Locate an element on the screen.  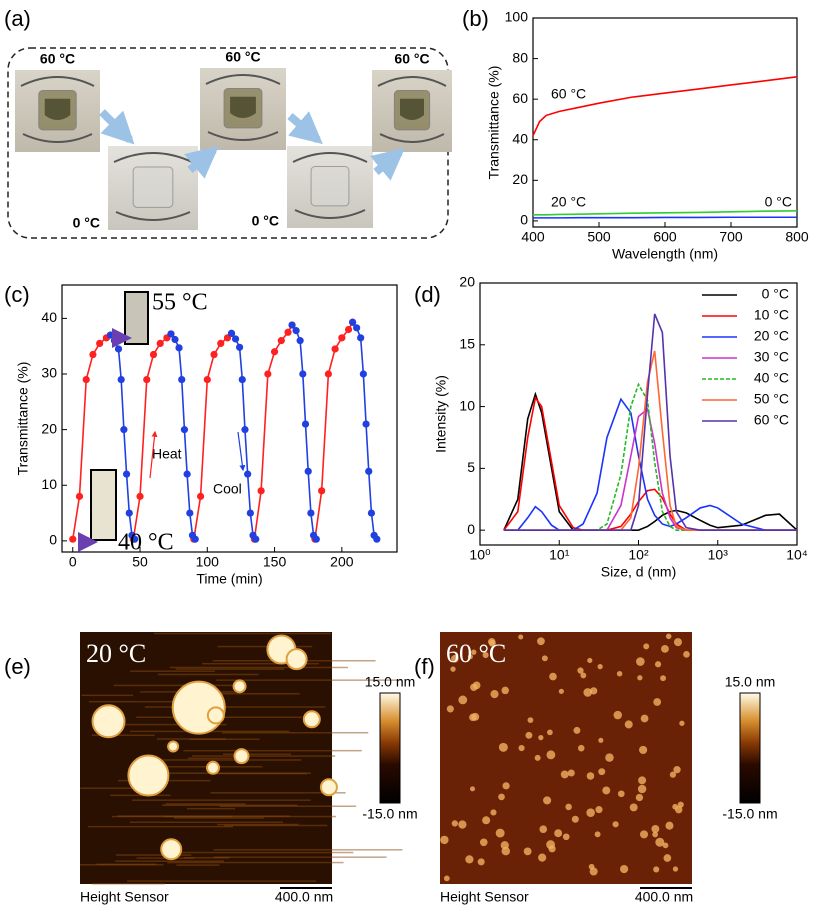
afm-temperature: 60 °C is located at coordinates (476, 653).